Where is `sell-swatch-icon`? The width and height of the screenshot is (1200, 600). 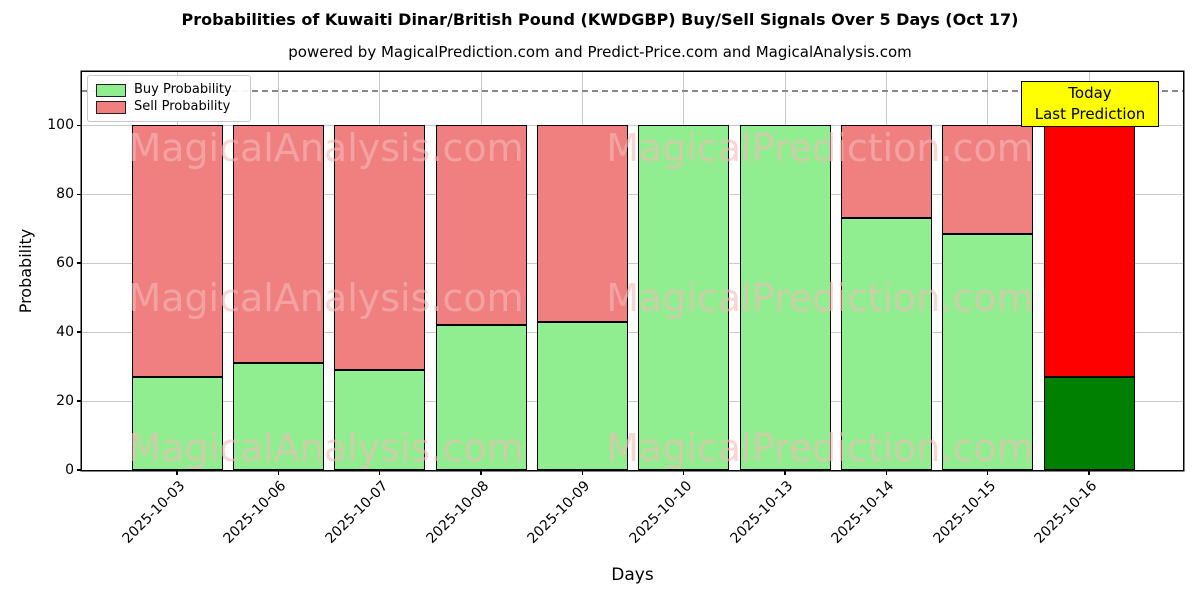 sell-swatch-icon is located at coordinates (111, 107).